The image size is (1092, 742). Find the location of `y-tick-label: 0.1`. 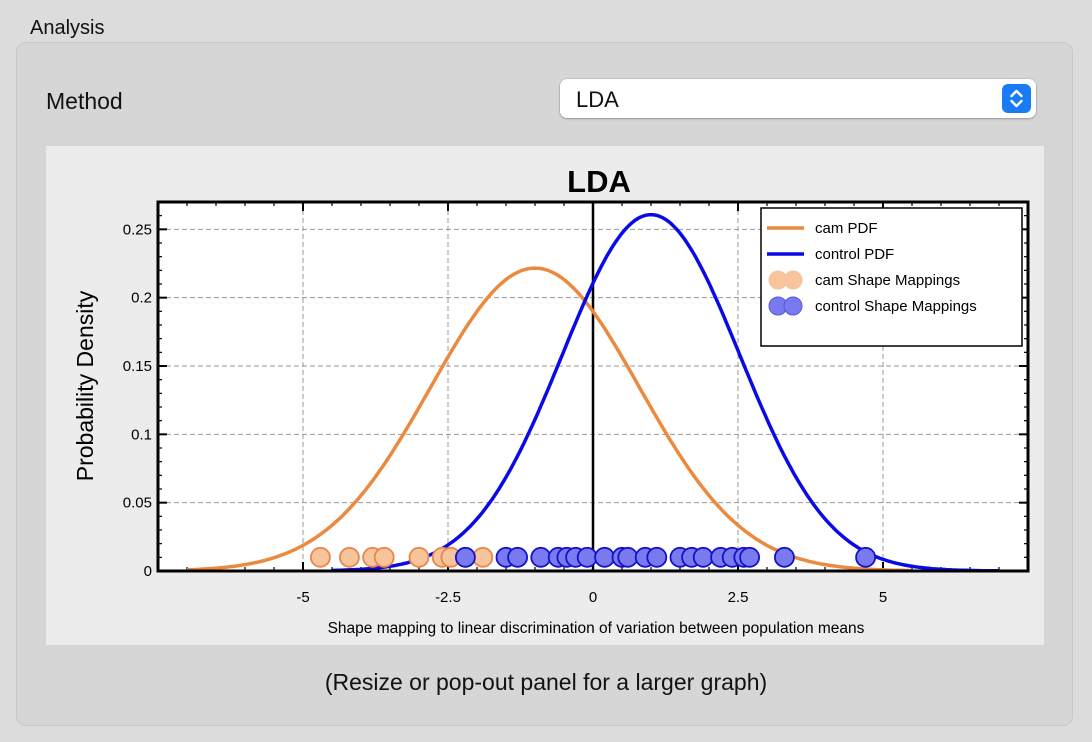

y-tick-label: 0.1 is located at coordinates (141, 434).